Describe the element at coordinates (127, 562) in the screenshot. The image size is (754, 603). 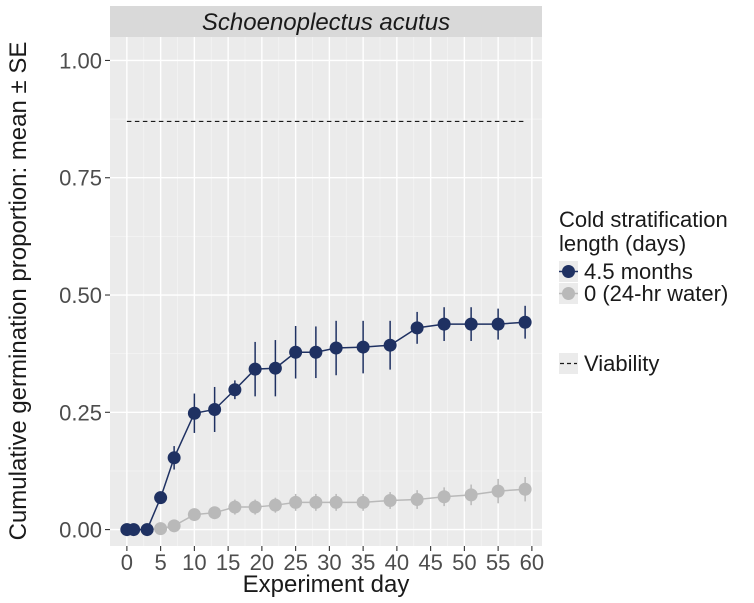
I see `x-tick-label: 0` at that location.